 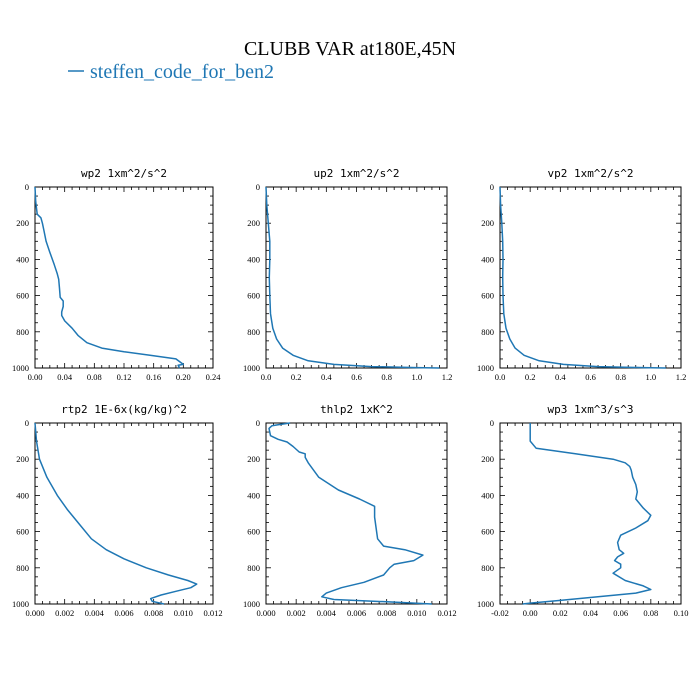 What do you see at coordinates (560, 613) in the screenshot?
I see `x-tick-label: 0.02` at bounding box center [560, 613].